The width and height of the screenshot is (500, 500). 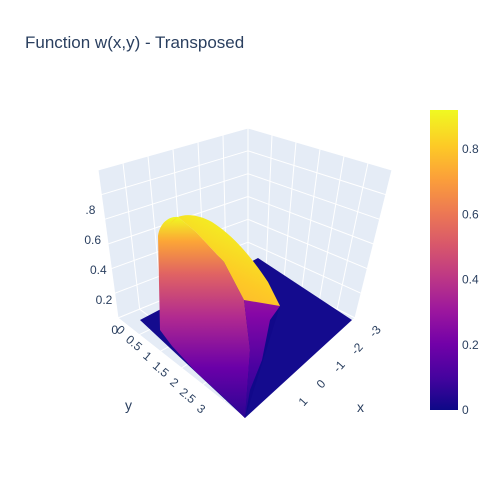 What do you see at coordinates (470, 214) in the screenshot?
I see `colorbar-tick-label: 0.6` at bounding box center [470, 214].